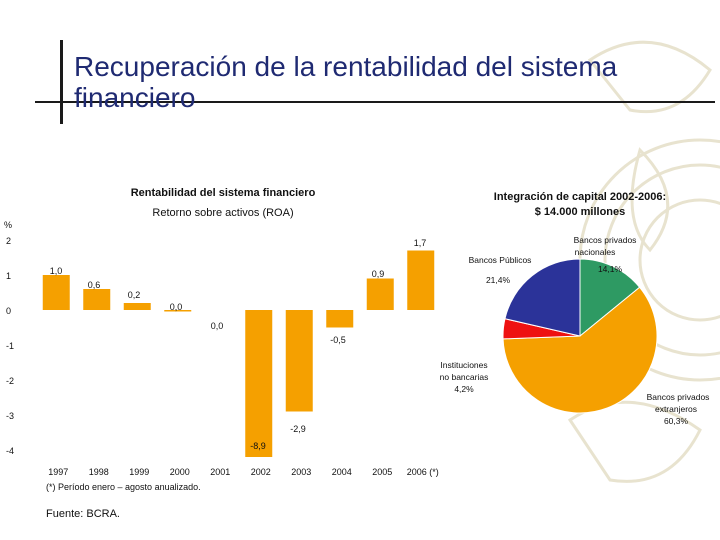  Describe the element at coordinates (61, 82) in the screenshot. I see `title-frame-vertical-line` at that location.